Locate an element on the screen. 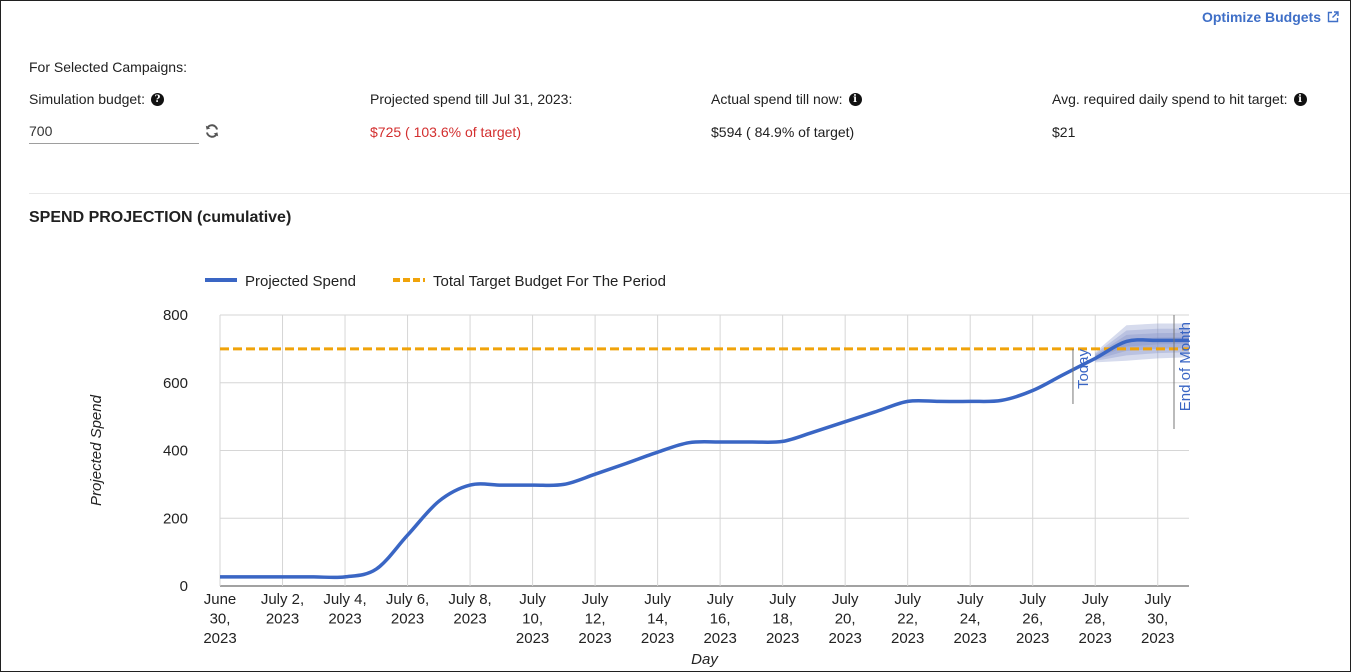 This screenshot has height=672, width=1351. x-tick-label: July 8, is located at coordinates (469, 599).